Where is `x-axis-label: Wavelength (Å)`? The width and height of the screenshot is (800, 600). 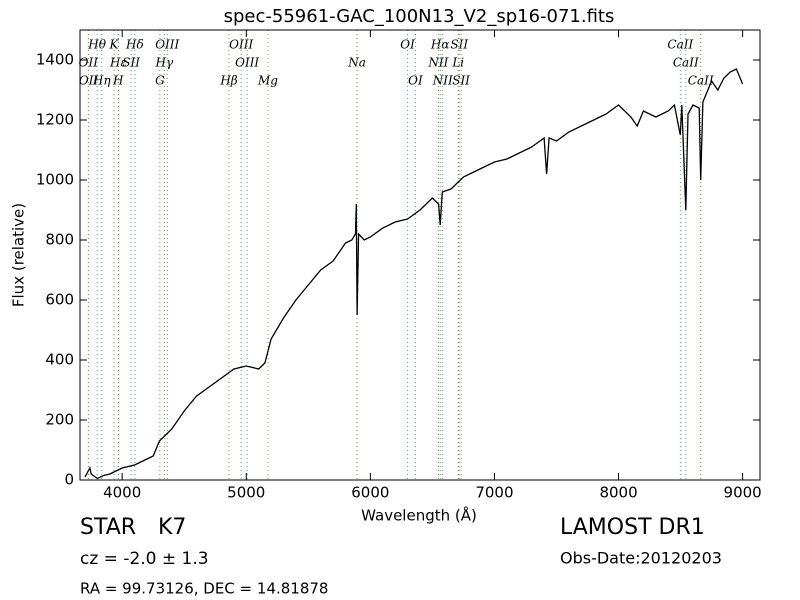
x-axis-label: Wavelength (Å) is located at coordinates (419, 515).